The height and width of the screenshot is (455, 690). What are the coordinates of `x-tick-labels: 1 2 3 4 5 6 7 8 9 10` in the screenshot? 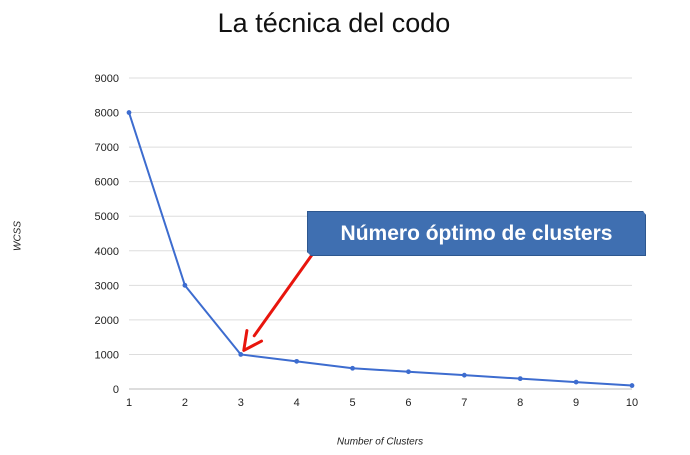 It's located at (382, 403).